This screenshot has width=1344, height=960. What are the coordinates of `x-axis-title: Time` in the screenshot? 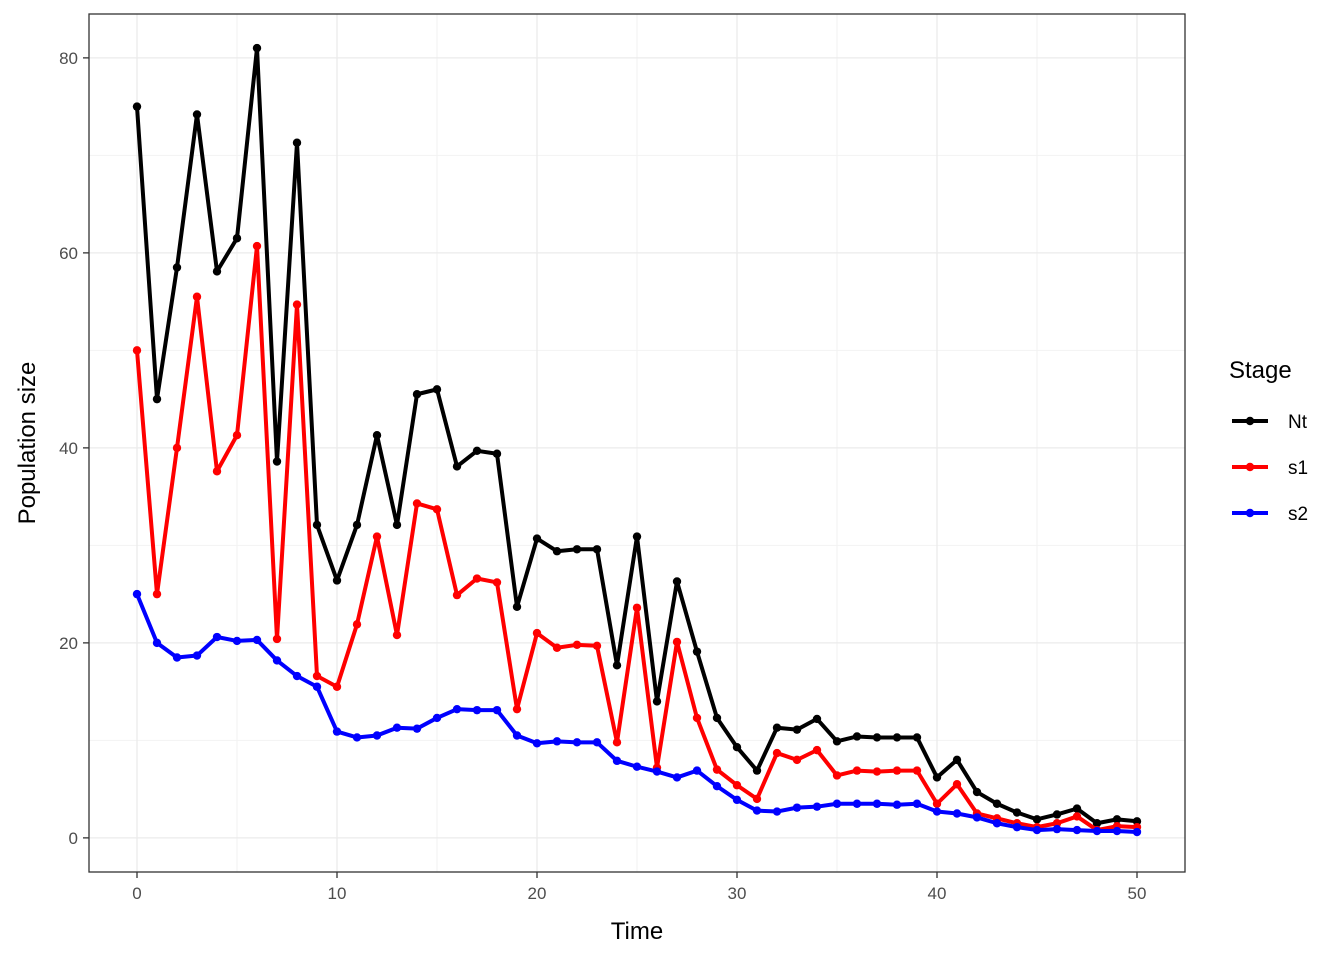 It's located at (637, 931).